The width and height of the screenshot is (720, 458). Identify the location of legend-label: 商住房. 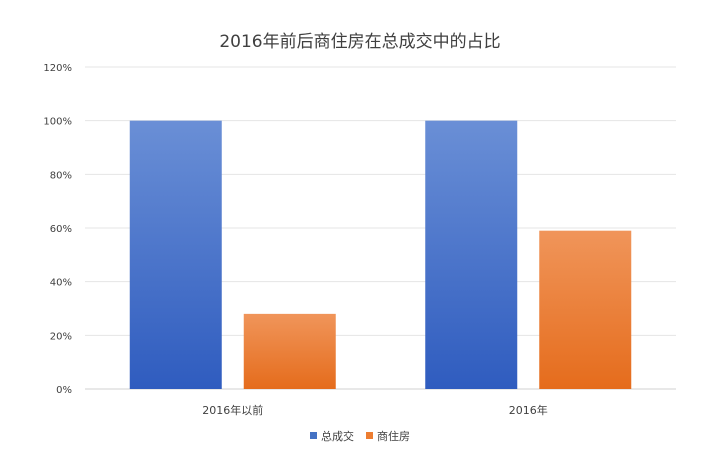
(393, 436).